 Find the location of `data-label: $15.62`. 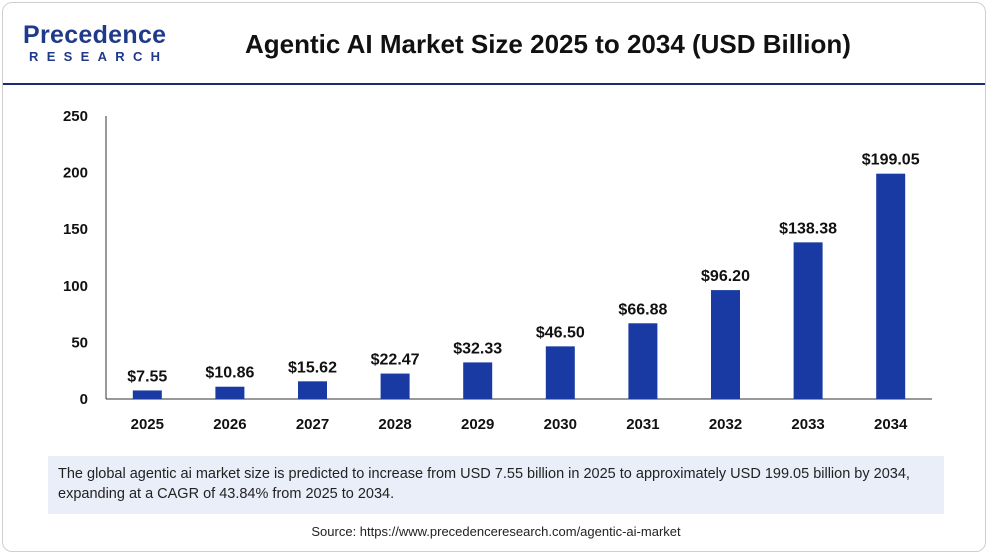

data-label: $15.62 is located at coordinates (312, 367).